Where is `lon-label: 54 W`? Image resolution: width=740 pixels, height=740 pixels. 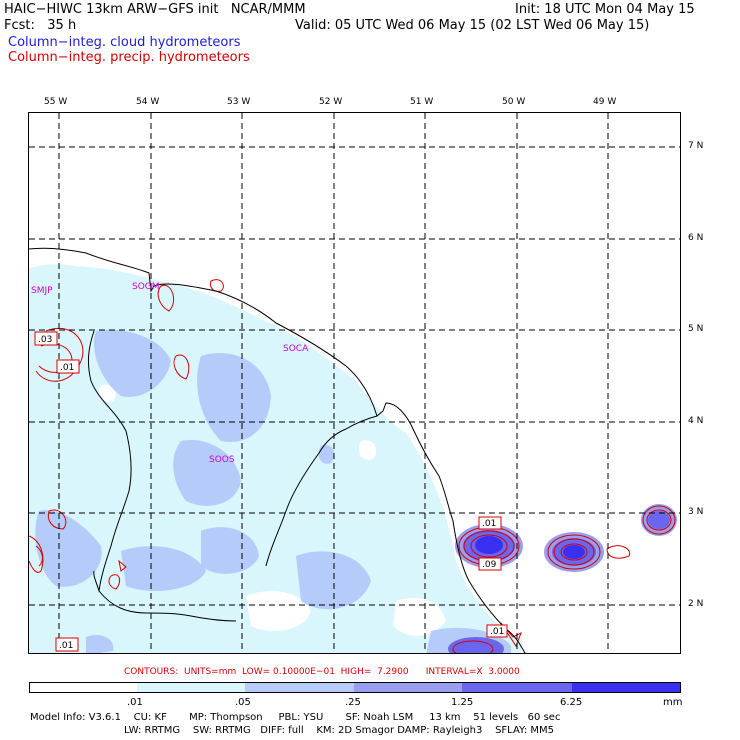
lon-label: 54 W is located at coordinates (148, 102).